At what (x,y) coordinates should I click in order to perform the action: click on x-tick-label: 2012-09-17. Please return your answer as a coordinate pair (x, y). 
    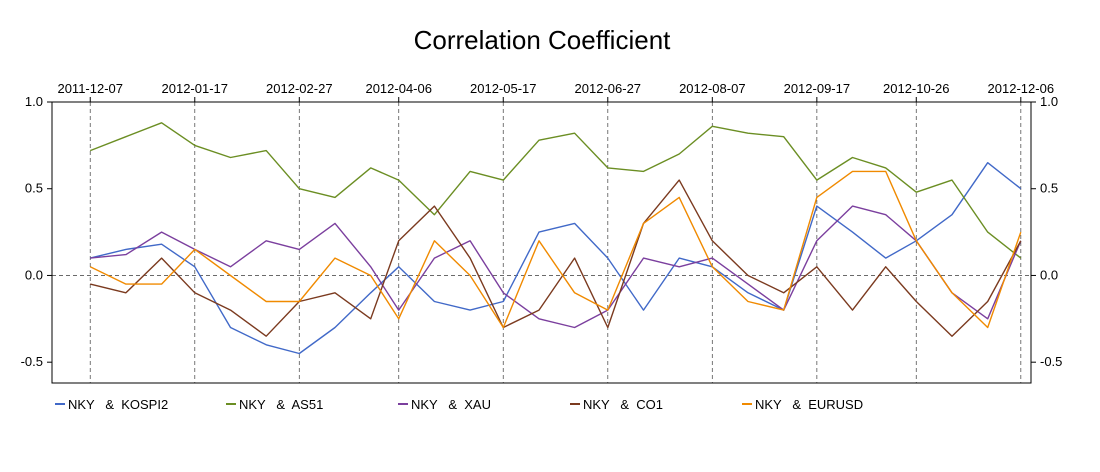
    Looking at the image, I should click on (817, 88).